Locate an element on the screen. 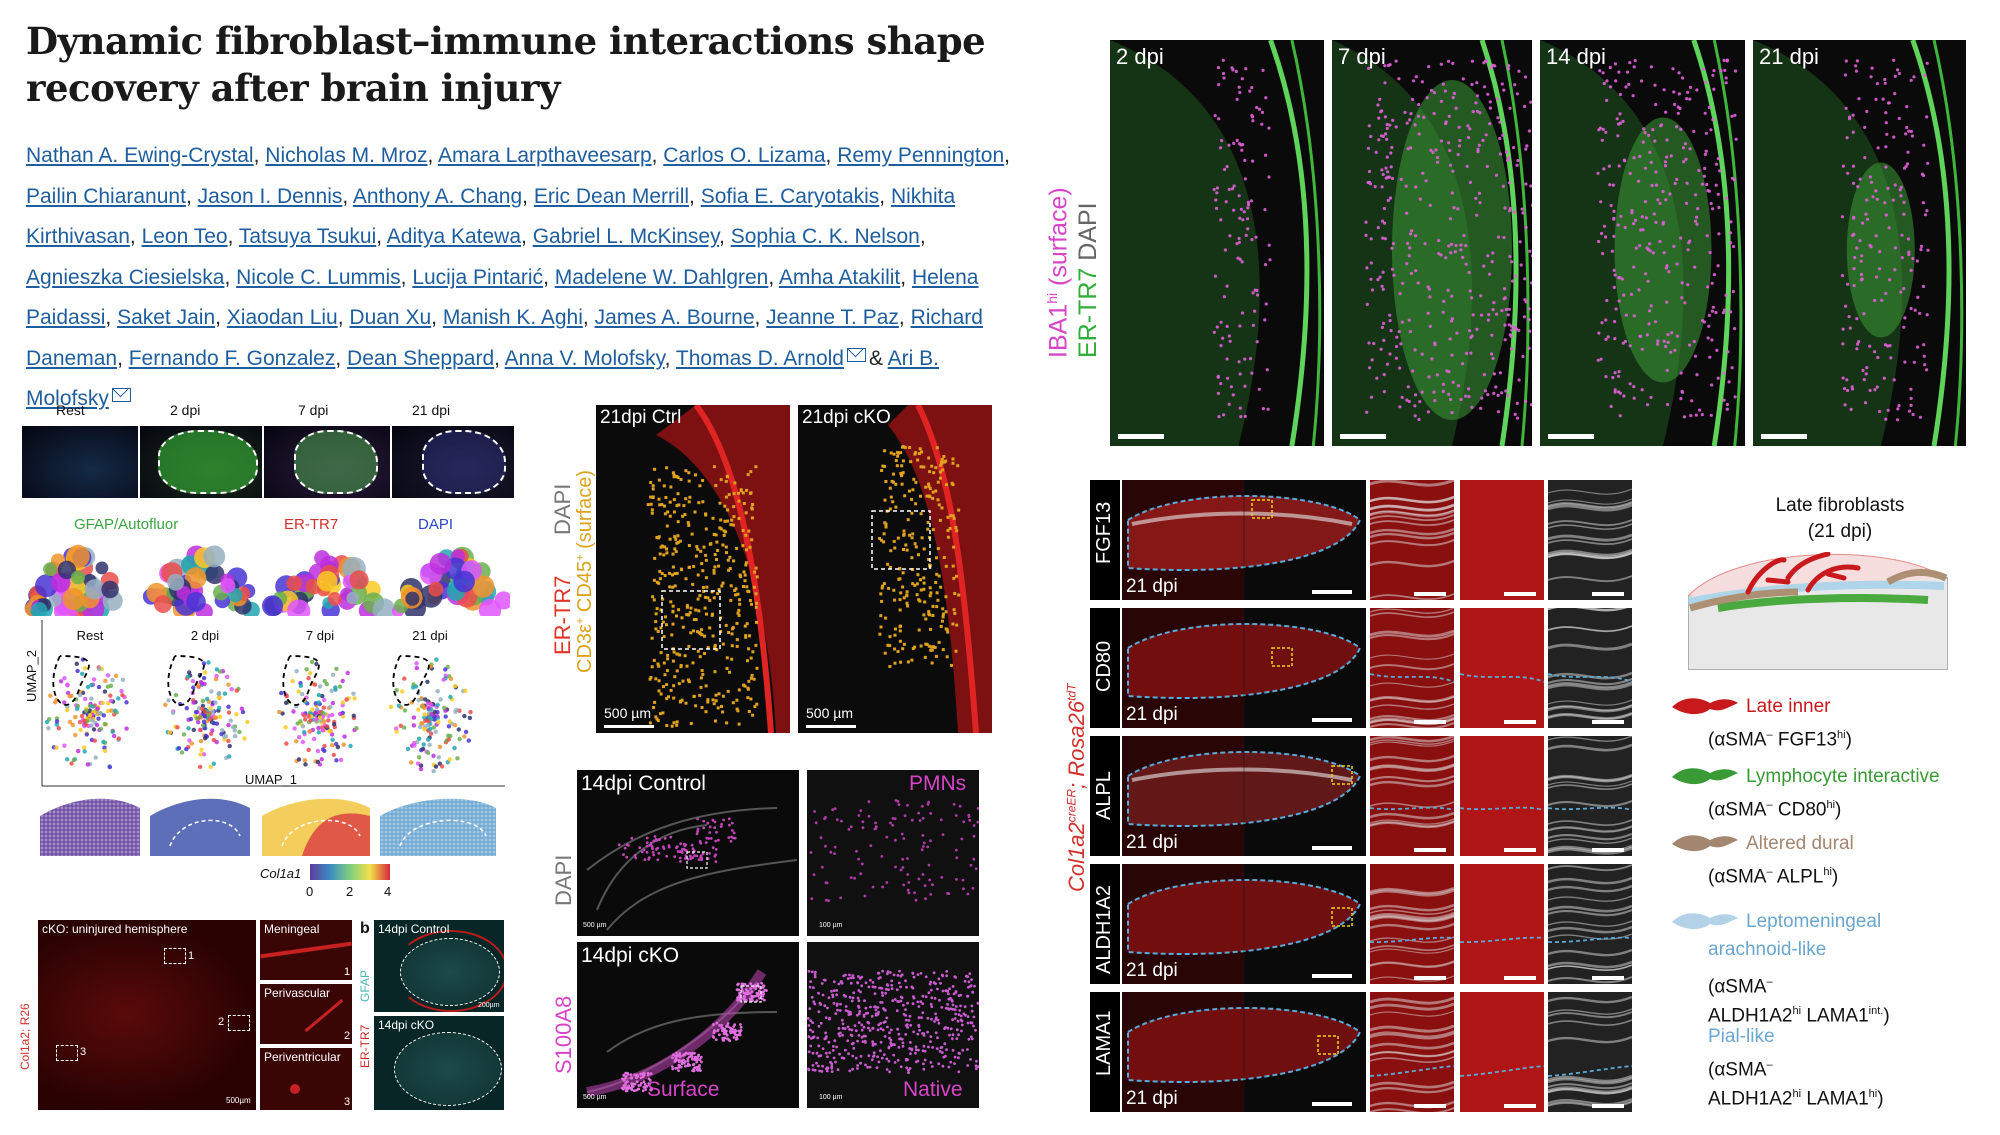 This screenshot has height=1135, width=2000. colorbar is located at coordinates (350, 872).